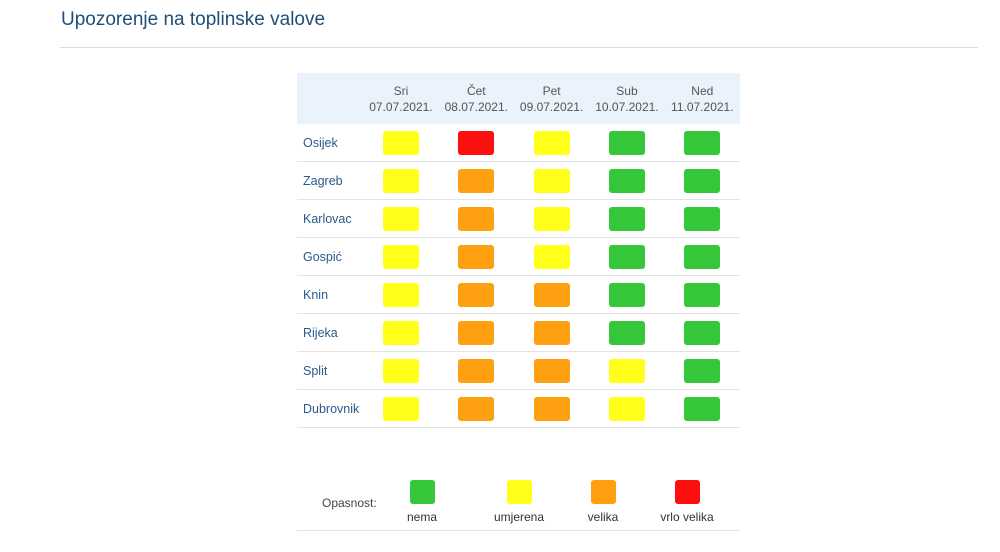  What do you see at coordinates (330, 256) in the screenshot?
I see `city-link: Gospić` at bounding box center [330, 256].